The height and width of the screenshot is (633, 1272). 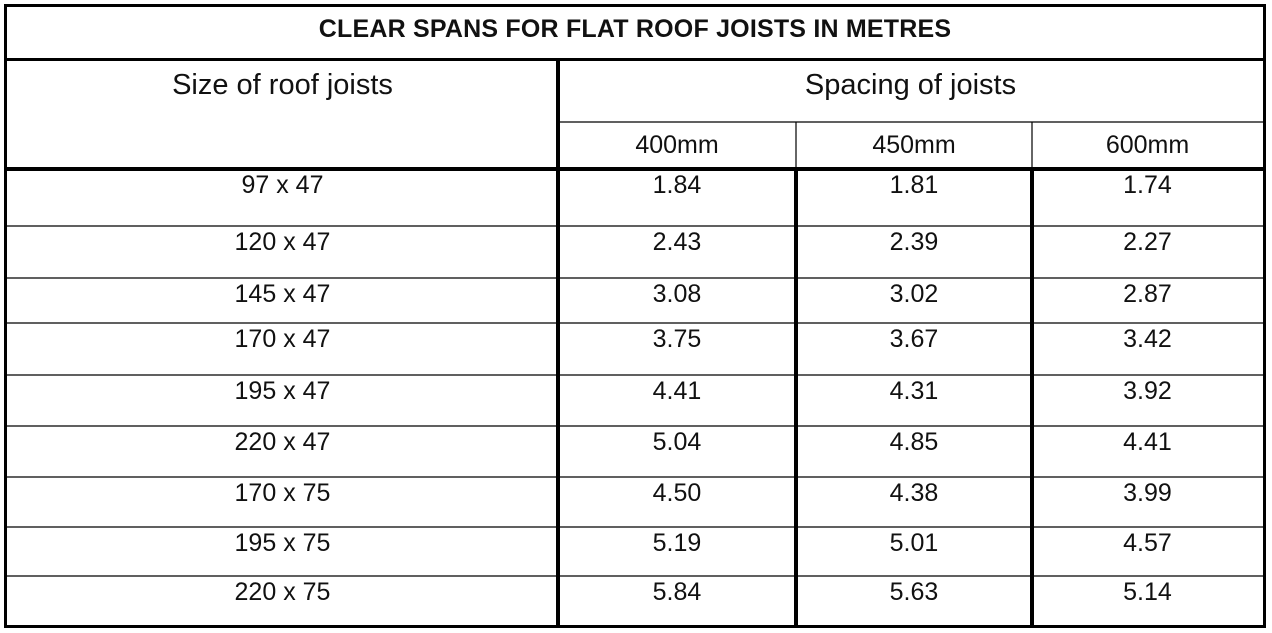 What do you see at coordinates (914, 242) in the screenshot?
I see `span-value-cell: 2.39` at bounding box center [914, 242].